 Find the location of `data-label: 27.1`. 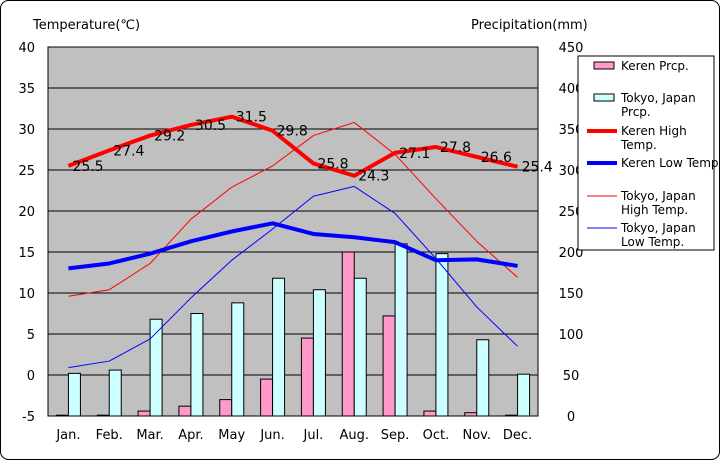

data-label: 27.1 is located at coordinates (414, 154).